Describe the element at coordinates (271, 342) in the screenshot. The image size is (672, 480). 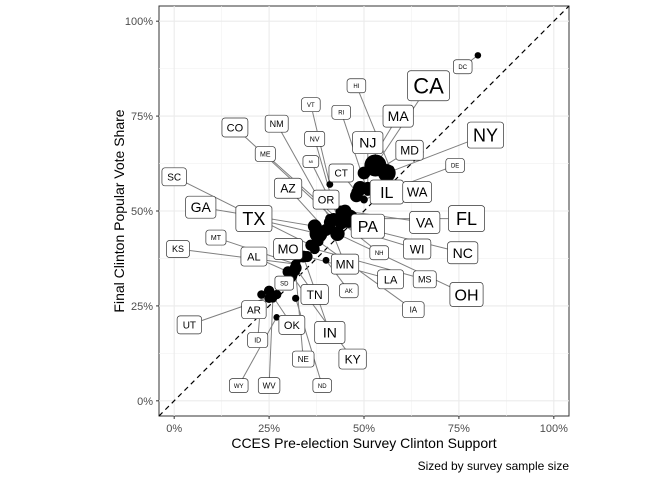
I see `connector-wv` at that location.